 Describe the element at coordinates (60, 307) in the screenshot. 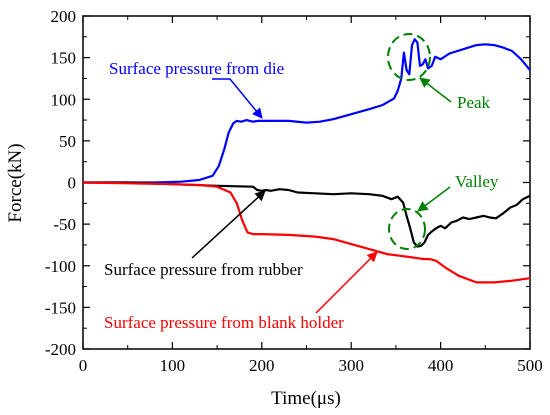

I see `y-tick-label: -150` at that location.